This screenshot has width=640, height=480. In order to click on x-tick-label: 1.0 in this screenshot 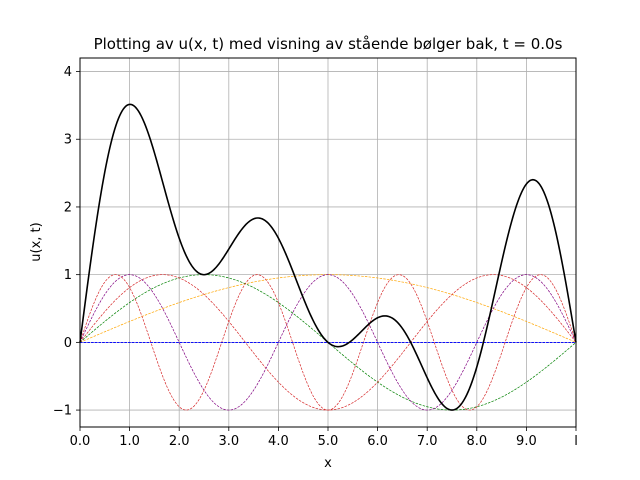, I will do `click(129, 441)`.